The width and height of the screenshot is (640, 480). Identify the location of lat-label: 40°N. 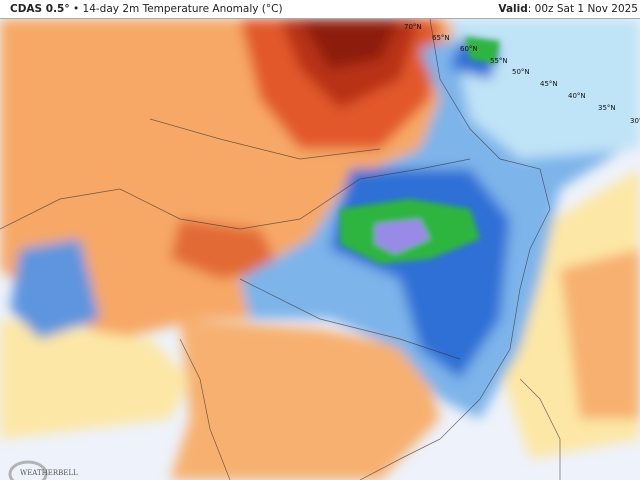
(577, 96).